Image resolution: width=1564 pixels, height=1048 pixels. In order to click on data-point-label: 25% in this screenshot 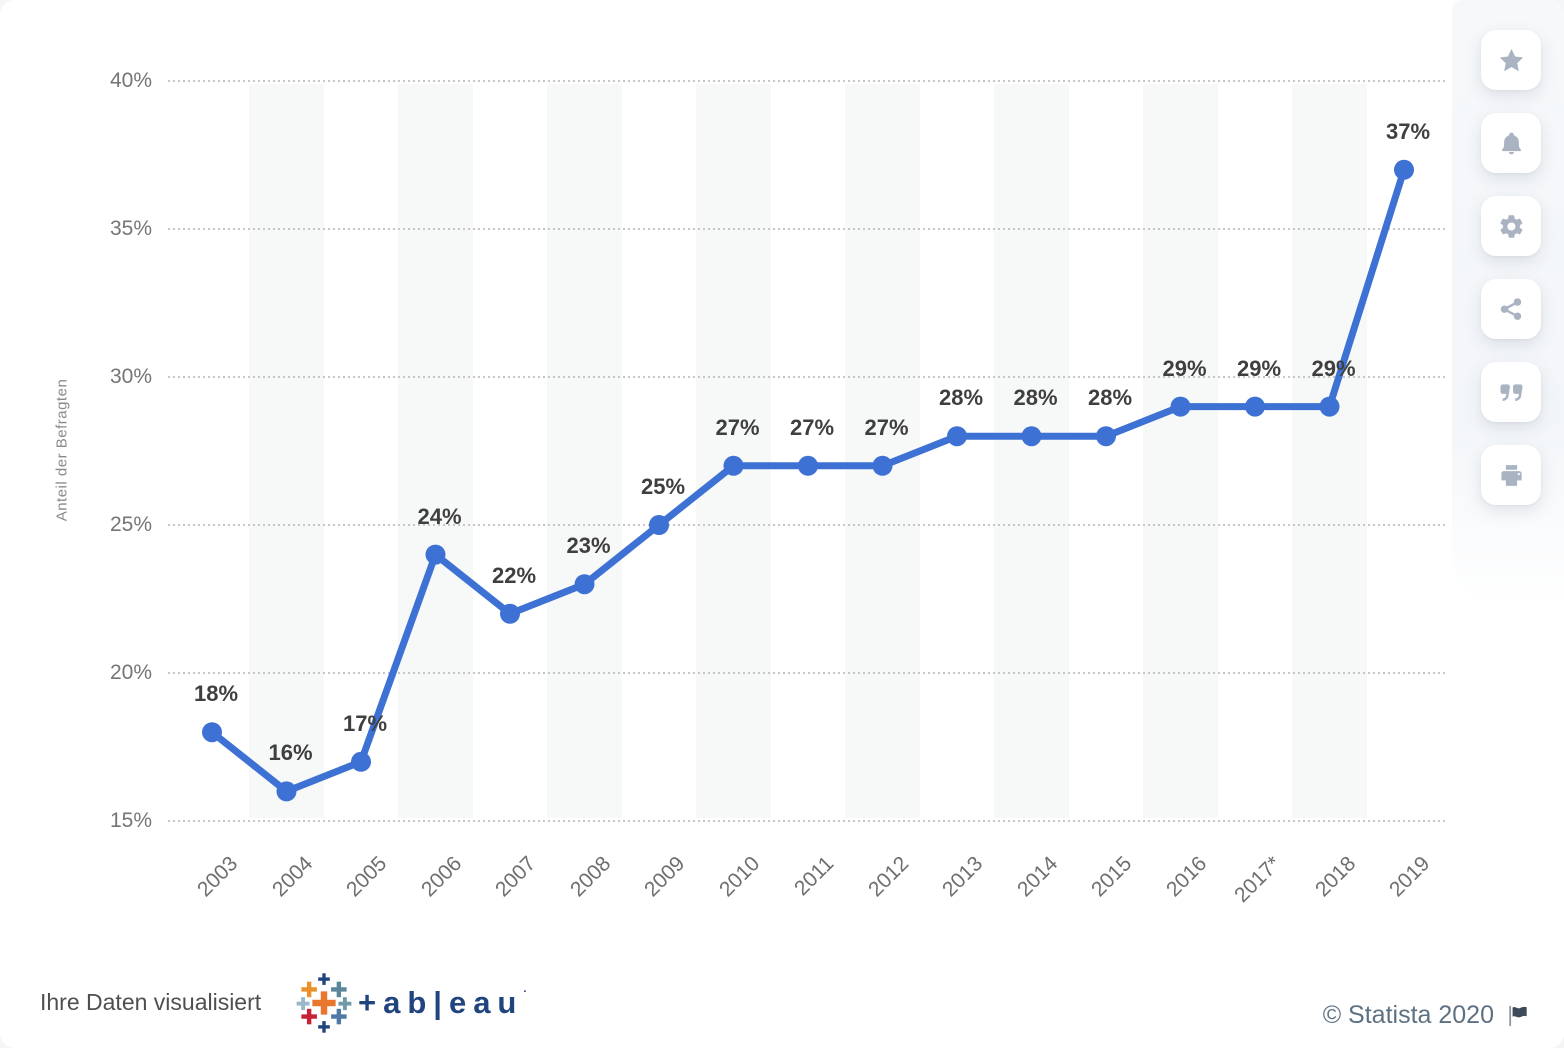, I will do `click(663, 486)`.